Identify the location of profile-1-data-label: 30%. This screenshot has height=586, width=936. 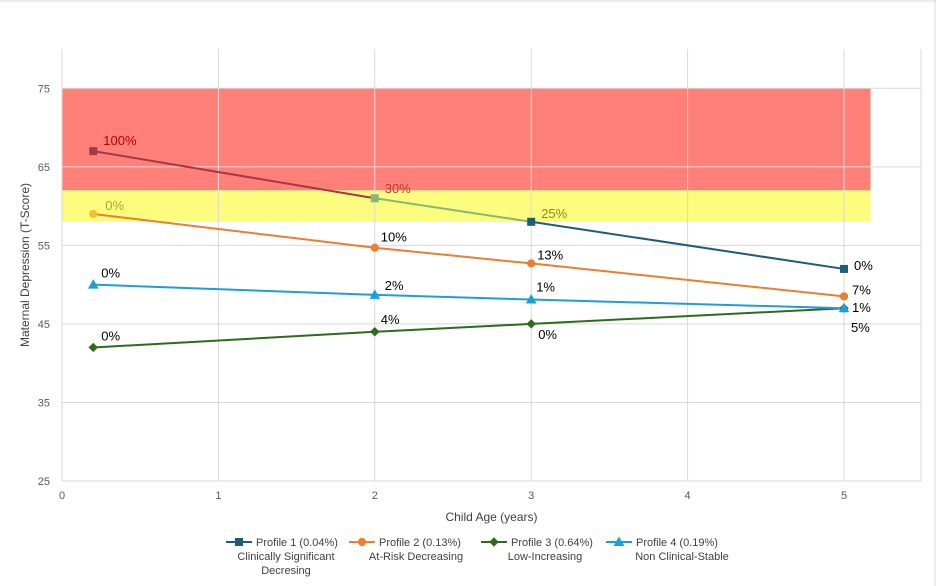
(398, 188).